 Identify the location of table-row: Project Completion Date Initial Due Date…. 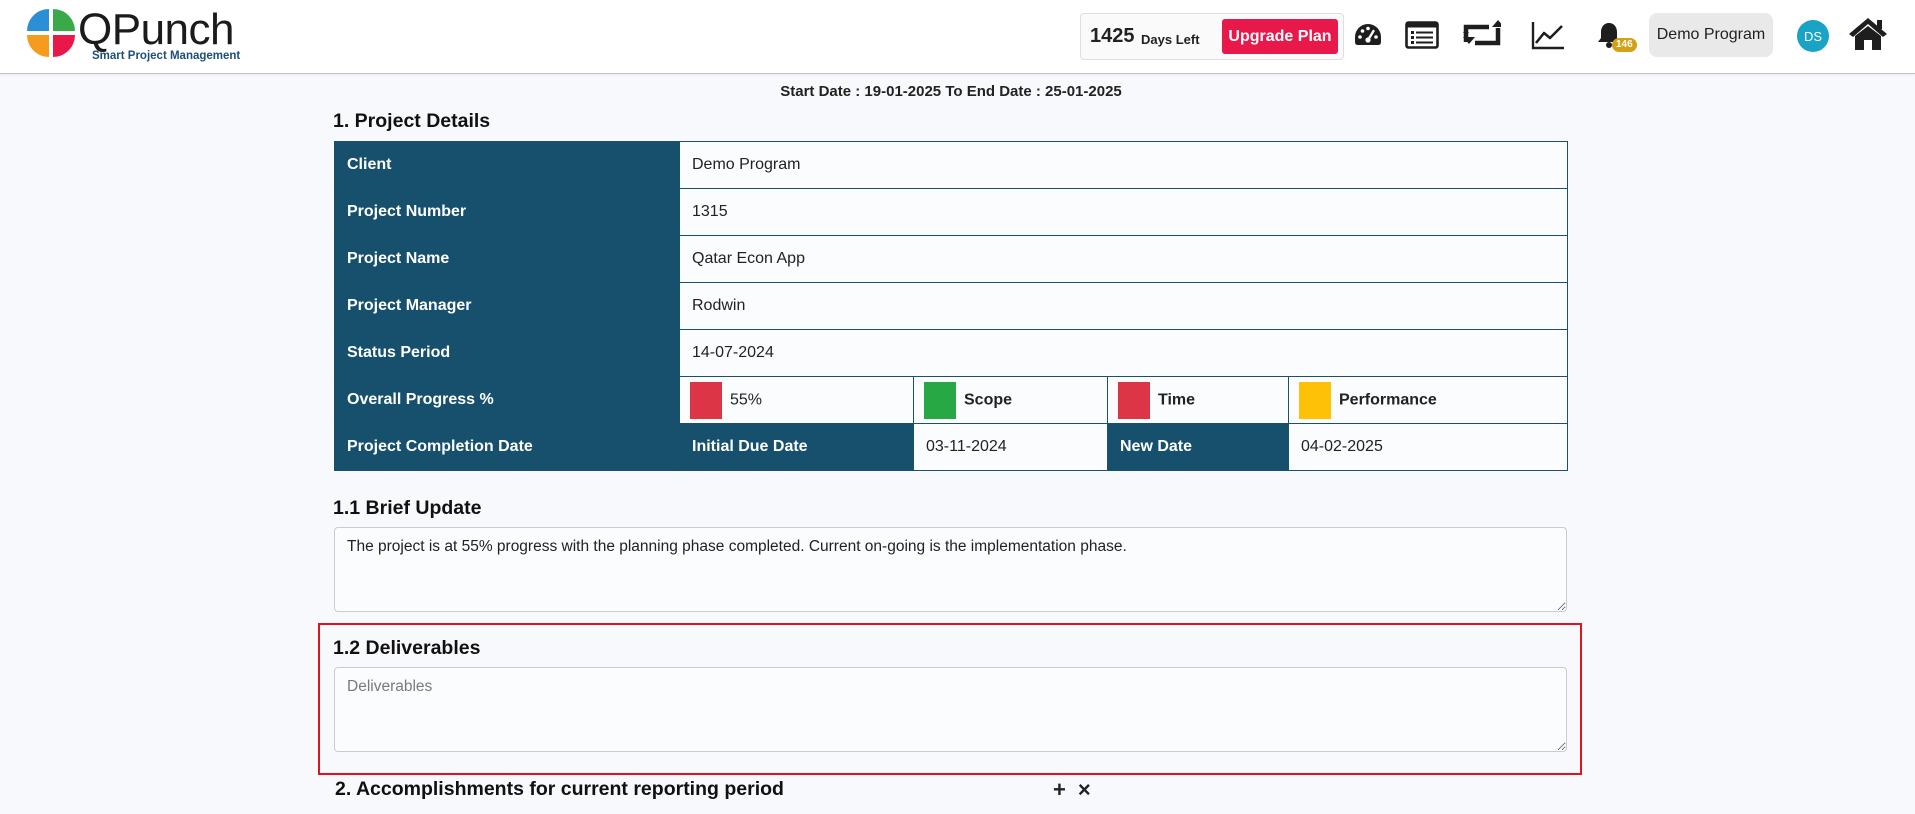
(951, 447).